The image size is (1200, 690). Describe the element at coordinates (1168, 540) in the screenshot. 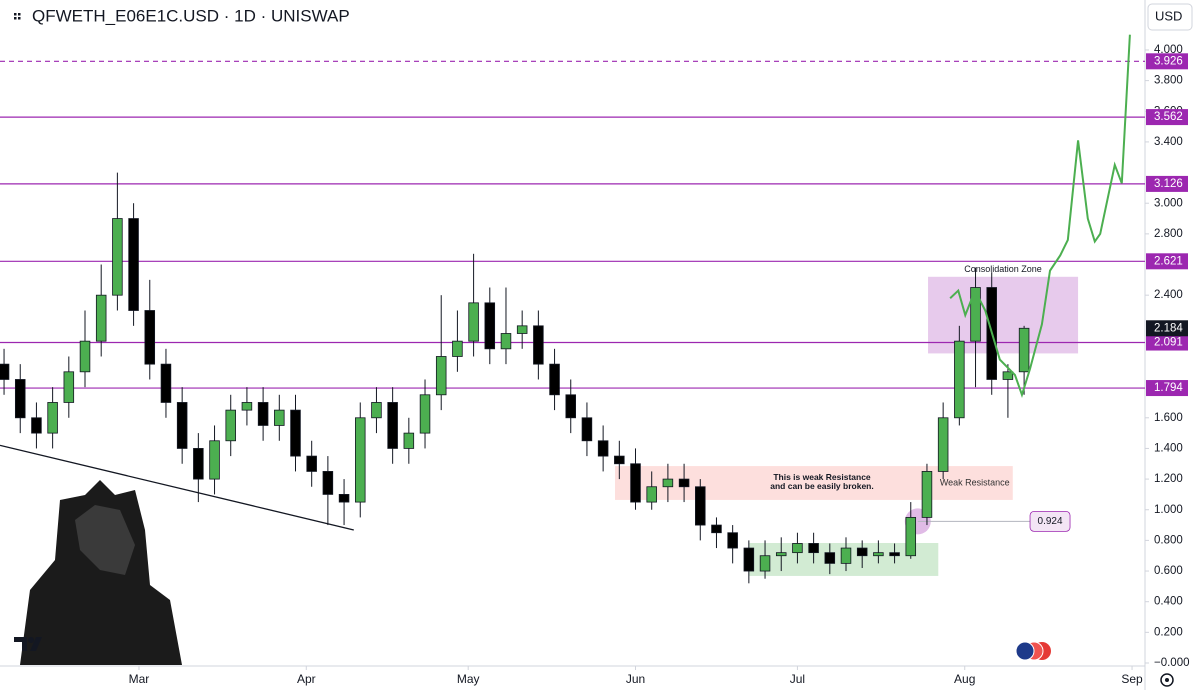

I see `y-tick-label: 0.800` at that location.